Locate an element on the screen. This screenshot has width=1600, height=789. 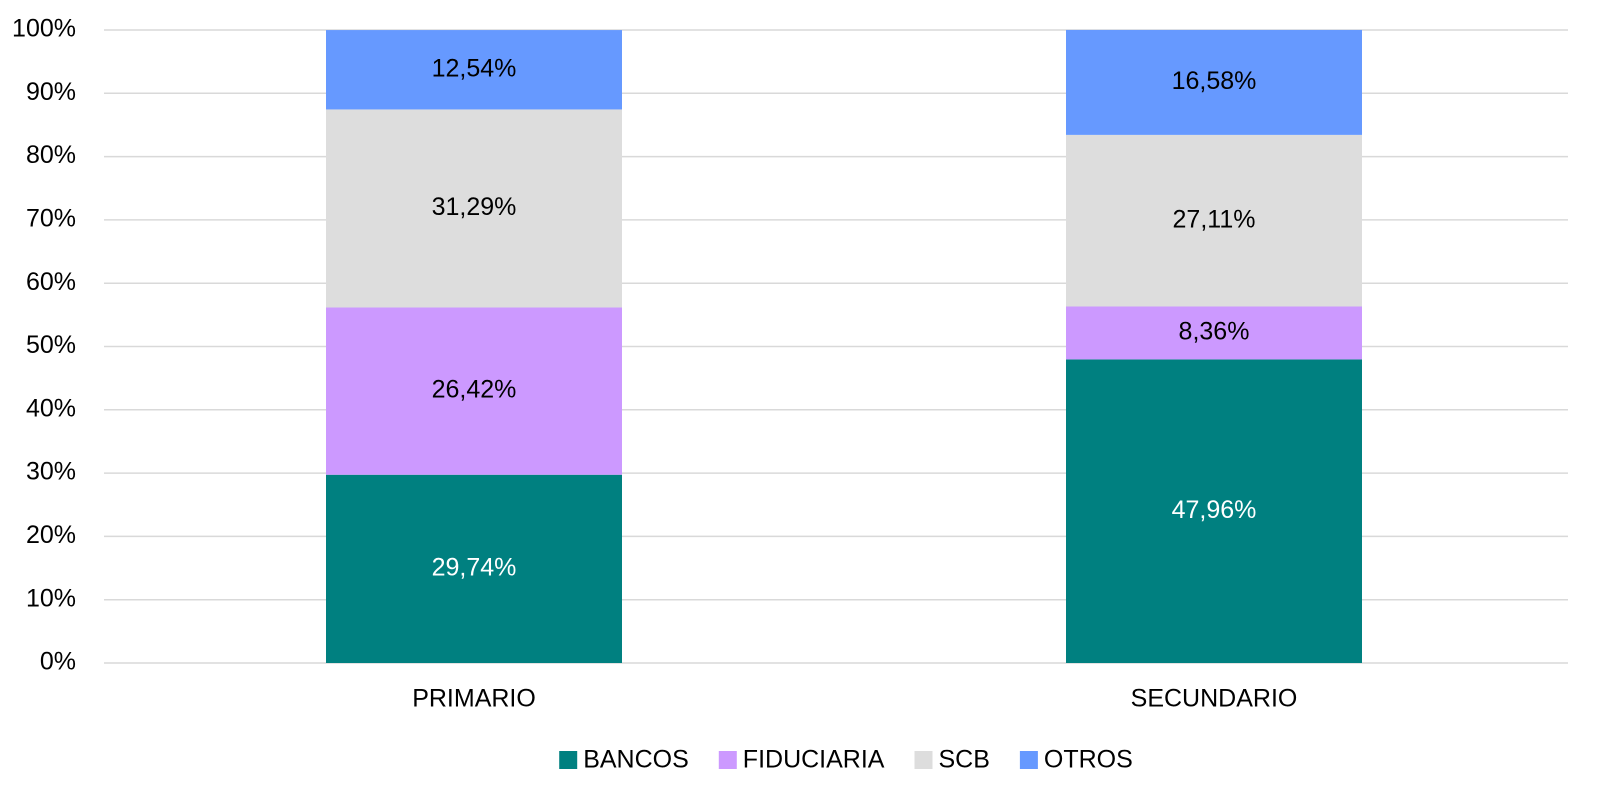
data-label: 26,42% is located at coordinates (474, 390).